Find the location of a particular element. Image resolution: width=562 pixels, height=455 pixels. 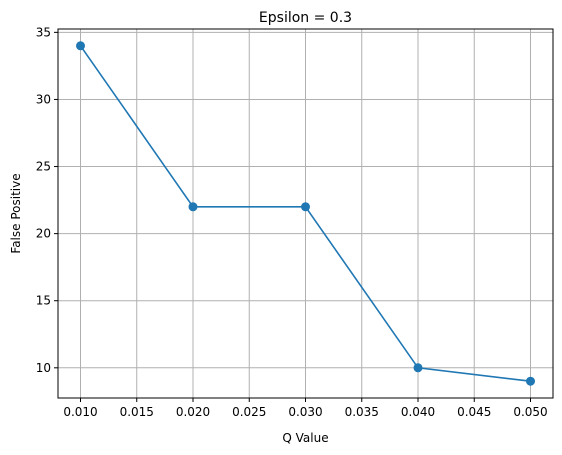

x-tick-label: 0.040 is located at coordinates (418, 412).